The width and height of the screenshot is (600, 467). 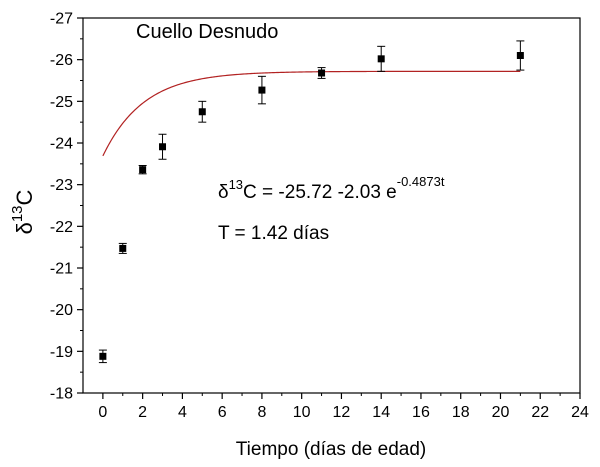 I want to click on x-tick-label: 12, so click(x=342, y=412).